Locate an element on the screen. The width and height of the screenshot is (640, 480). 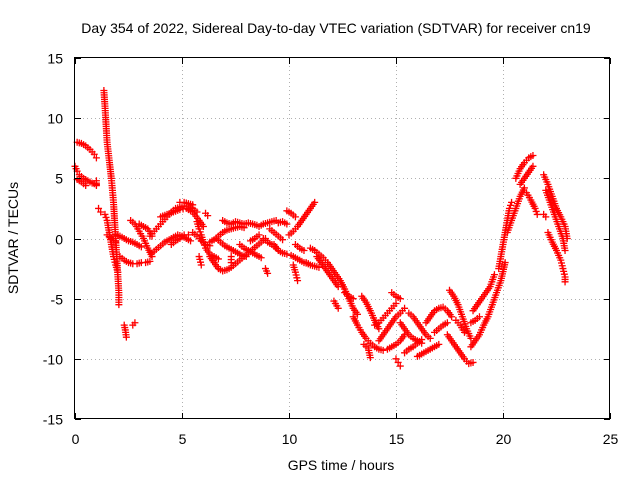
y-tick-label: 5 is located at coordinates (59, 179).